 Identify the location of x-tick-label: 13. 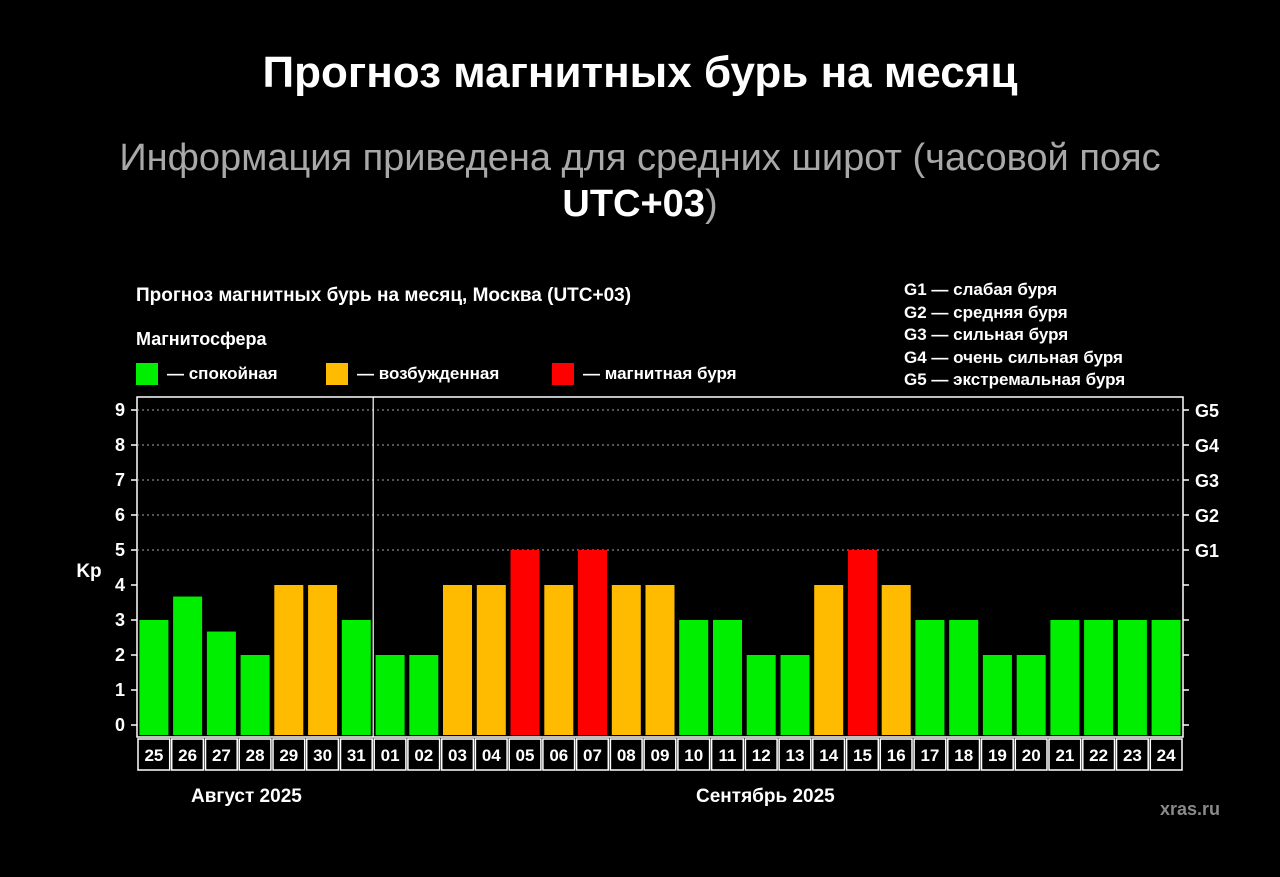
(795, 755).